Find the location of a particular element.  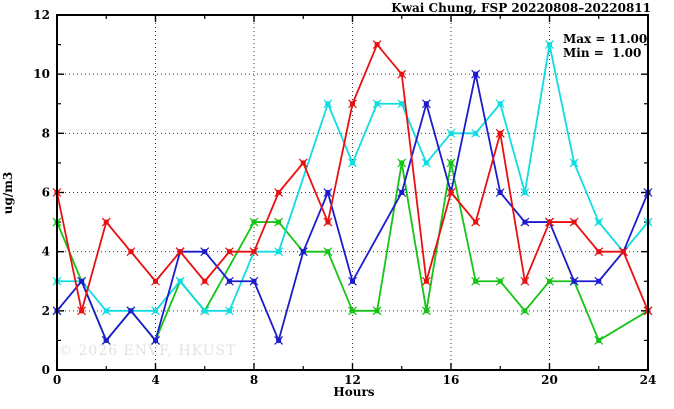

stats-box: Max = 11.00 Min = 1.00 is located at coordinates (605, 46).